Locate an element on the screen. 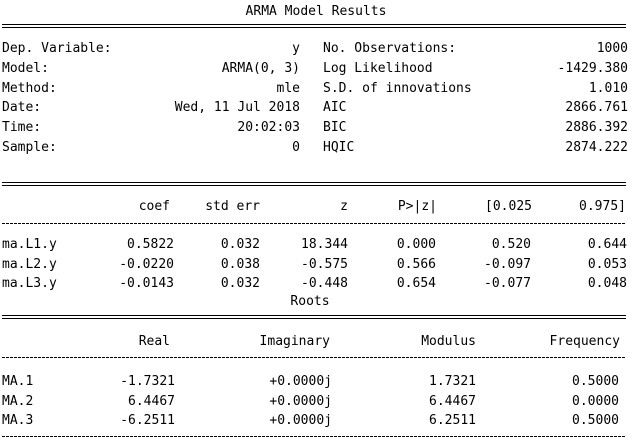 The image size is (632, 441). table-cell: 18.344 is located at coordinates (324, 244).